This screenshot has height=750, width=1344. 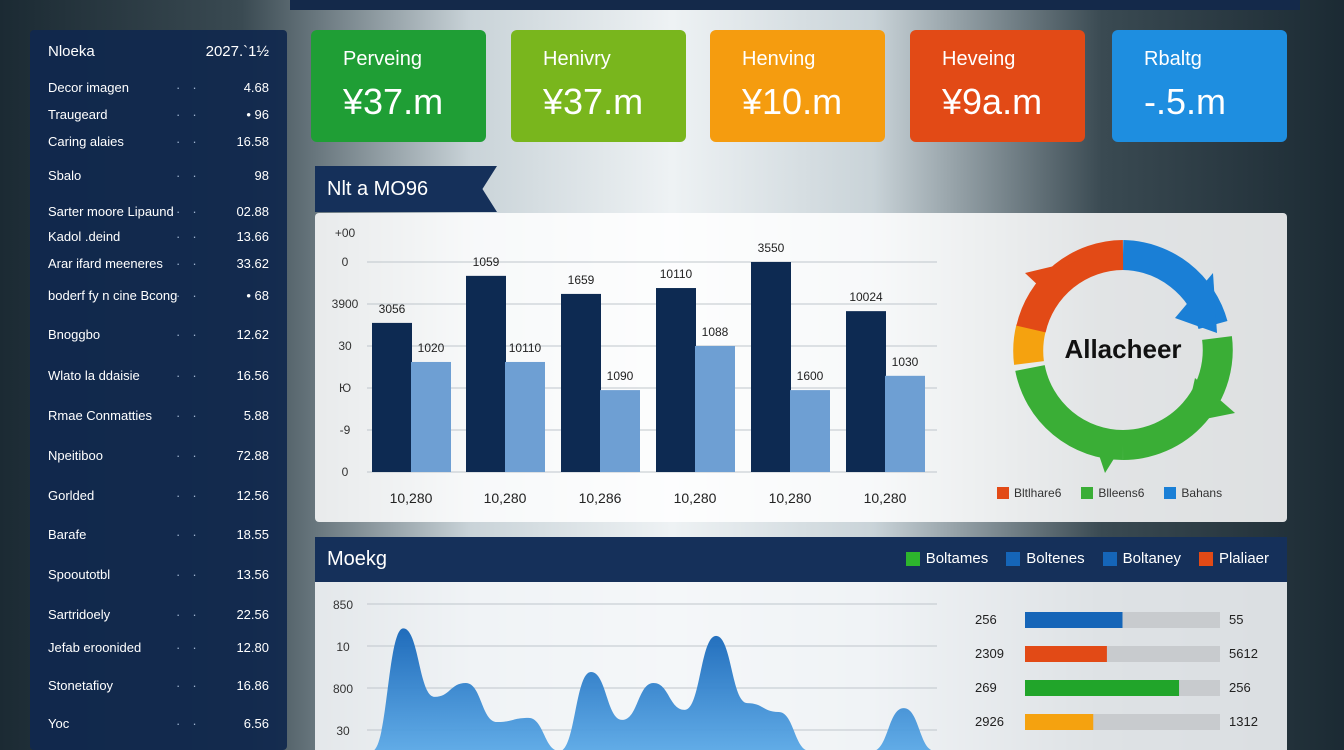 What do you see at coordinates (75, 455) in the screenshot?
I see `metric-label: Npeitiboo` at bounding box center [75, 455].